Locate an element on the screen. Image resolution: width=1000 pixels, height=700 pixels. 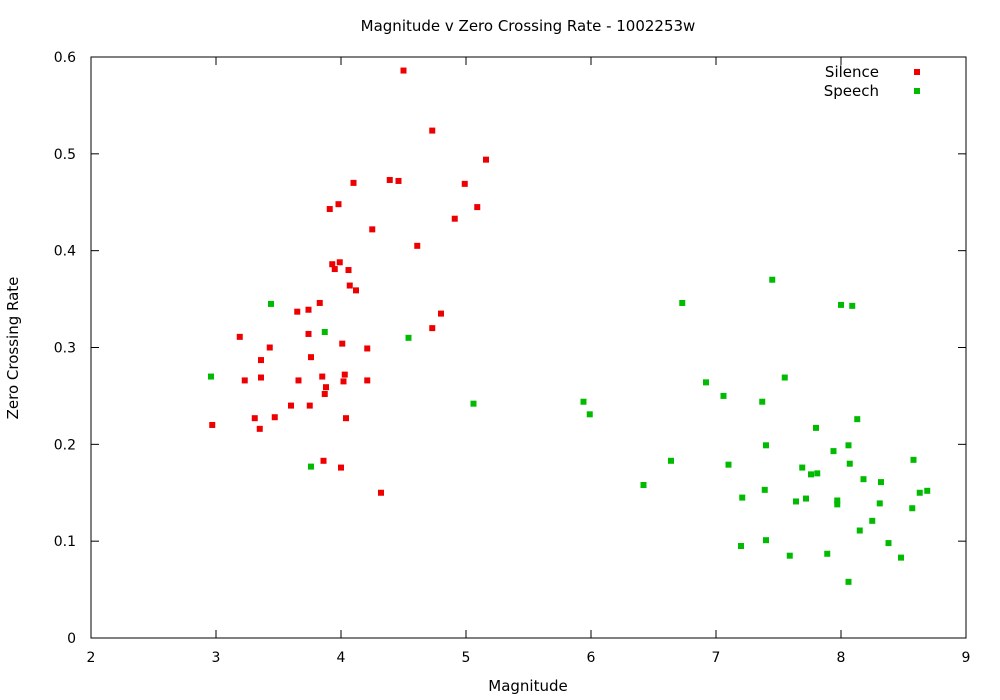
legend-marker-speech is located at coordinates (917, 91).